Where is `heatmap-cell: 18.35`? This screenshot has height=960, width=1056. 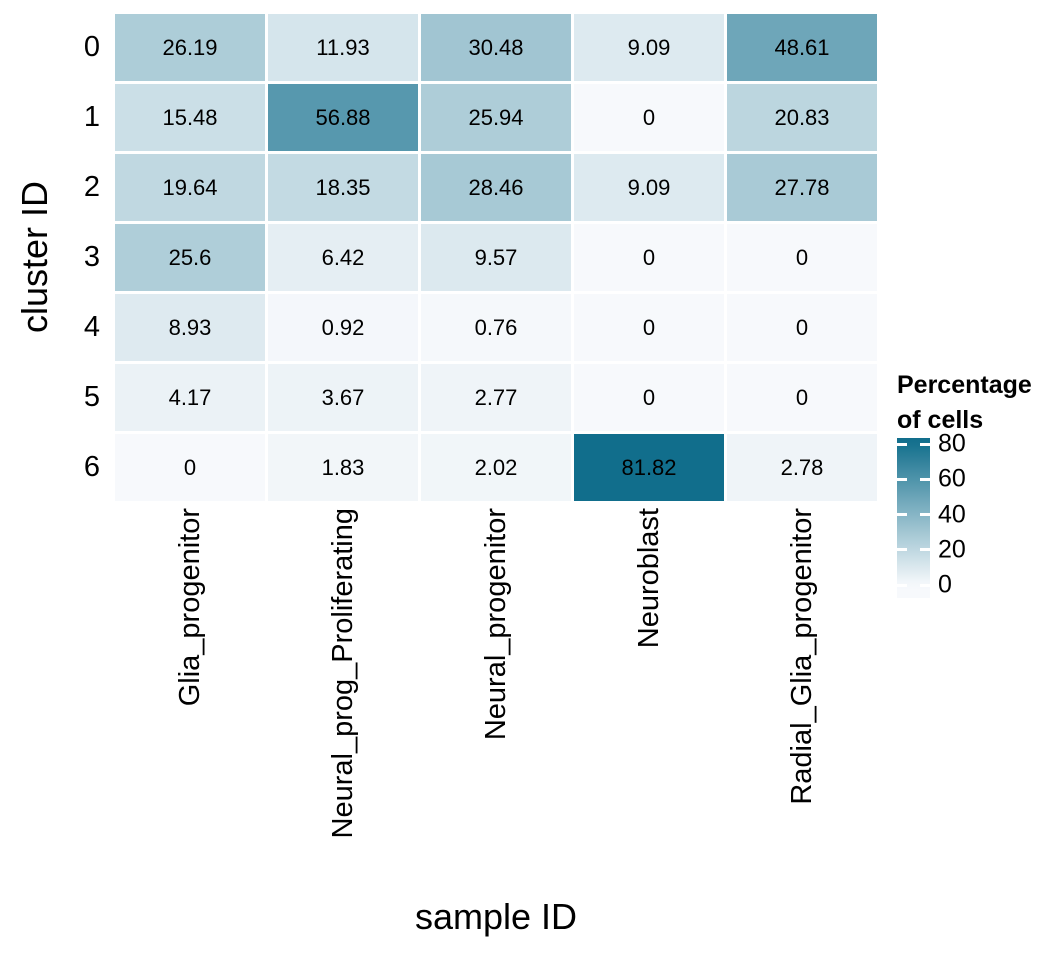
heatmap-cell: 18.35 is located at coordinates (343, 187).